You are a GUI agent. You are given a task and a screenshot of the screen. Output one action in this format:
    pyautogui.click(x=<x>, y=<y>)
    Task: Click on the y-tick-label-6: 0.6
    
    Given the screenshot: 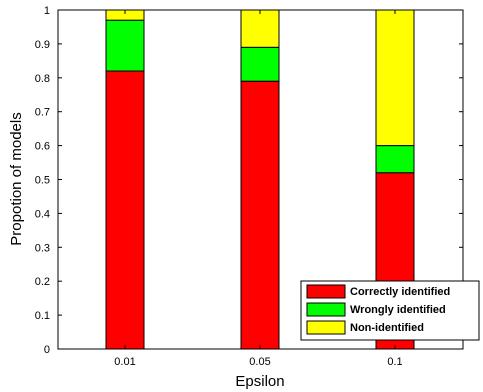 What is the action you would take?
    pyautogui.click(x=42, y=147)
    